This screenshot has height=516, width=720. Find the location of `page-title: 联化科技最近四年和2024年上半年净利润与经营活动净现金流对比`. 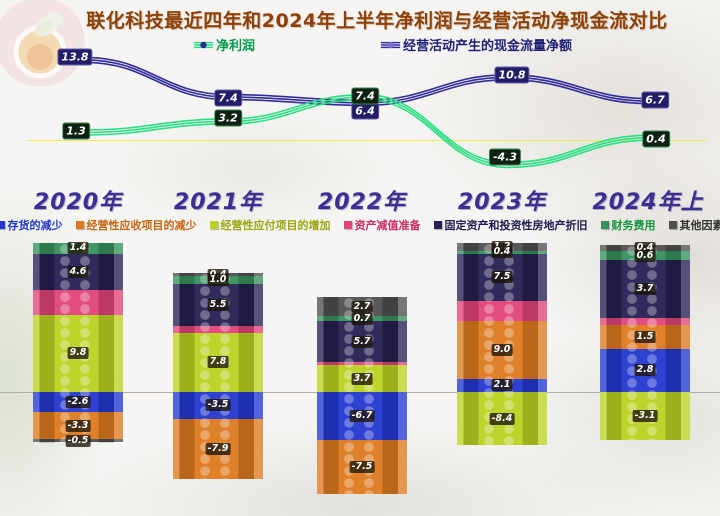

page-title: 联化科技最近四年和2024年上半年净利润与经营活动净现金流对比 is located at coordinates (377, 21).